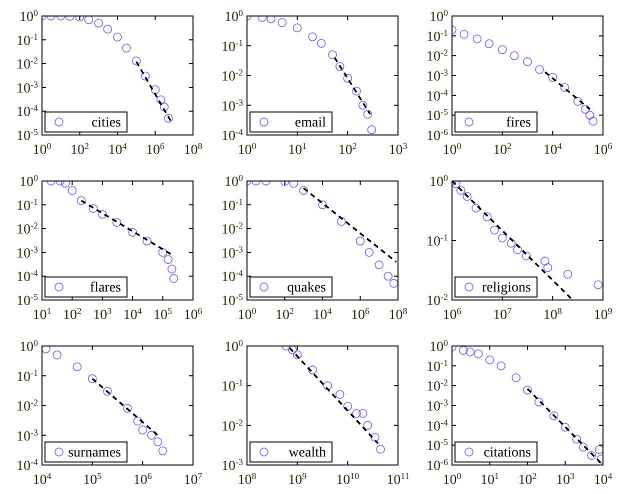 The image size is (625, 494). What do you see at coordinates (94, 453) in the screenshot?
I see `legend-label: surnames` at bounding box center [94, 453].